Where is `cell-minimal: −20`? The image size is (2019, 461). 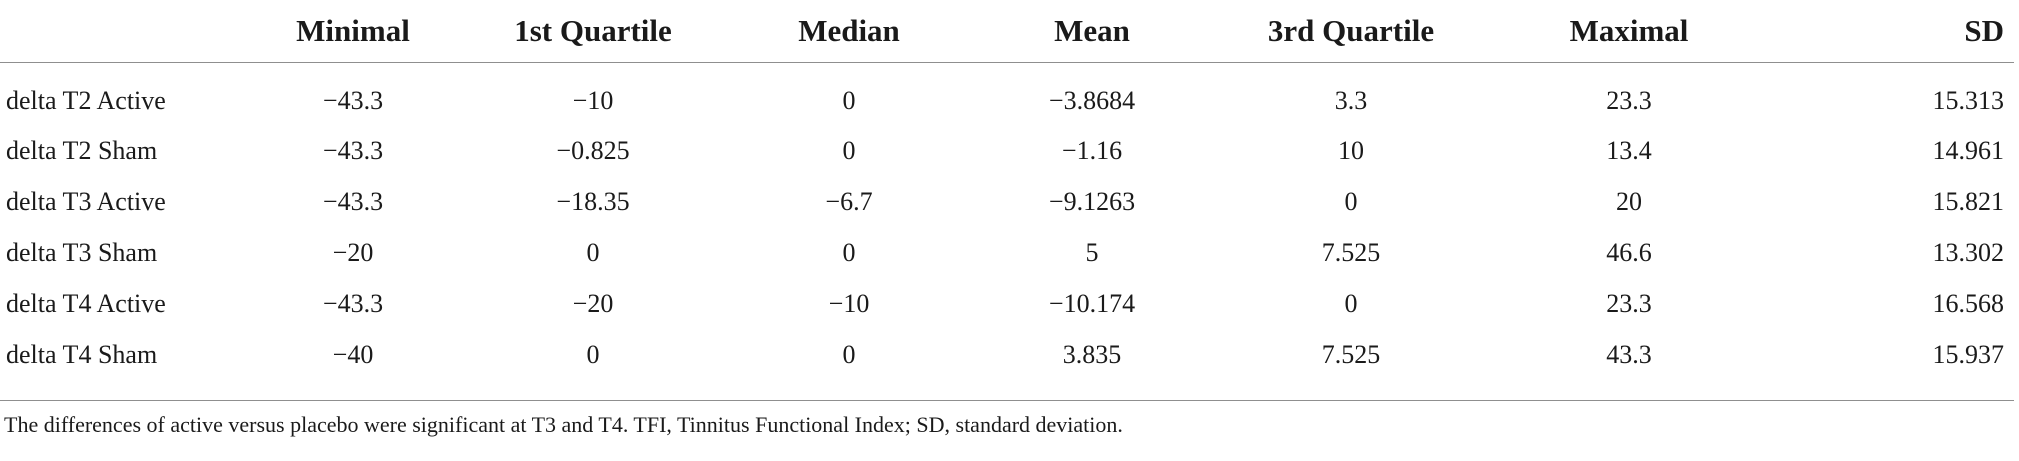 cell-minimal: −20 is located at coordinates (353, 252).